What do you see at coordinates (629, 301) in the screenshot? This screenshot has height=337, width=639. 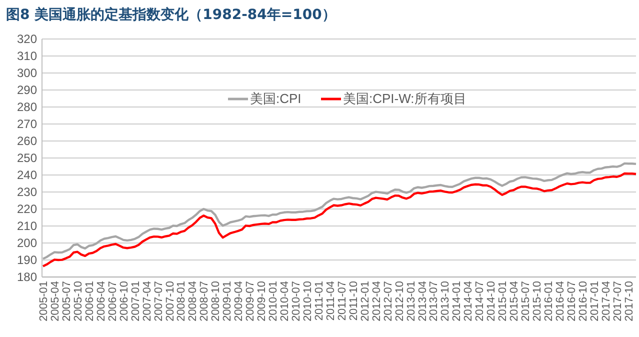 I see `x-tick-label: 2017-10` at bounding box center [629, 301].